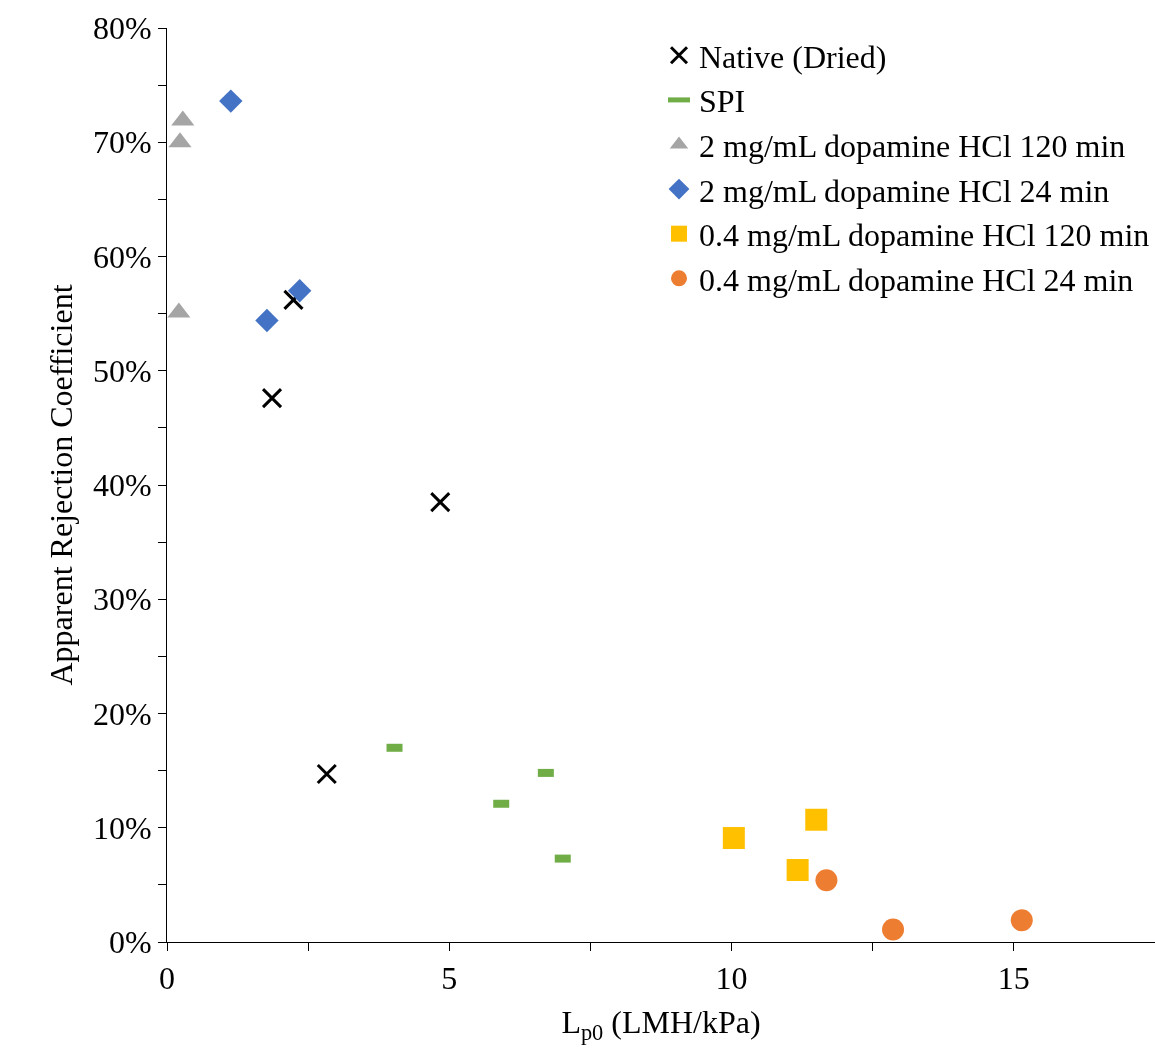  I want to click on x-axis-title: L$_{p0}$ (LMH/kPa), so click(661, 1025).